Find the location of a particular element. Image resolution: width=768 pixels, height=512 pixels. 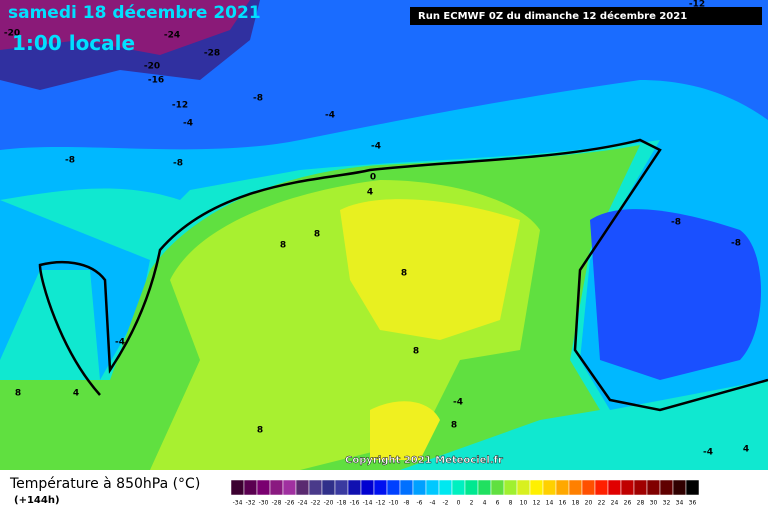

scale-label: -12 is located at coordinates (381, 503).